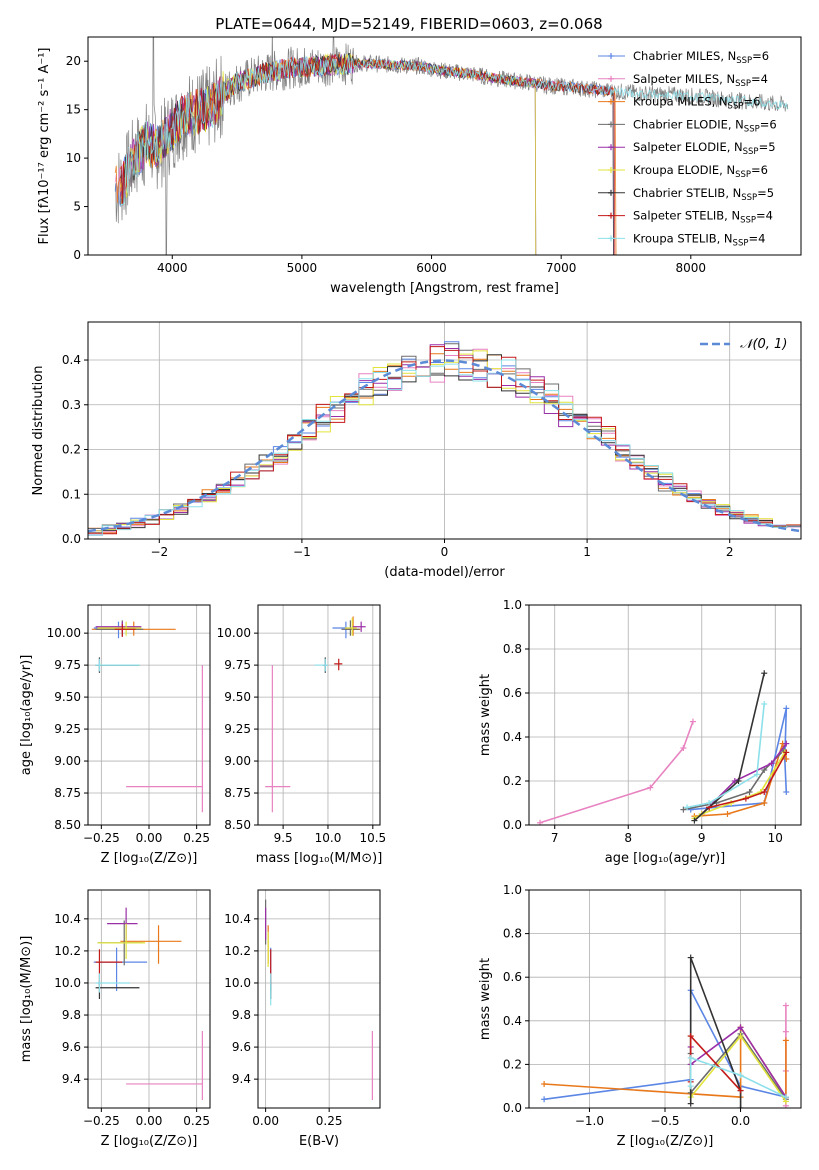 The height and width of the screenshot is (1170, 819). I want to click on legend-entry: Salpeter STELIB, NSSP=4, so click(703, 217).